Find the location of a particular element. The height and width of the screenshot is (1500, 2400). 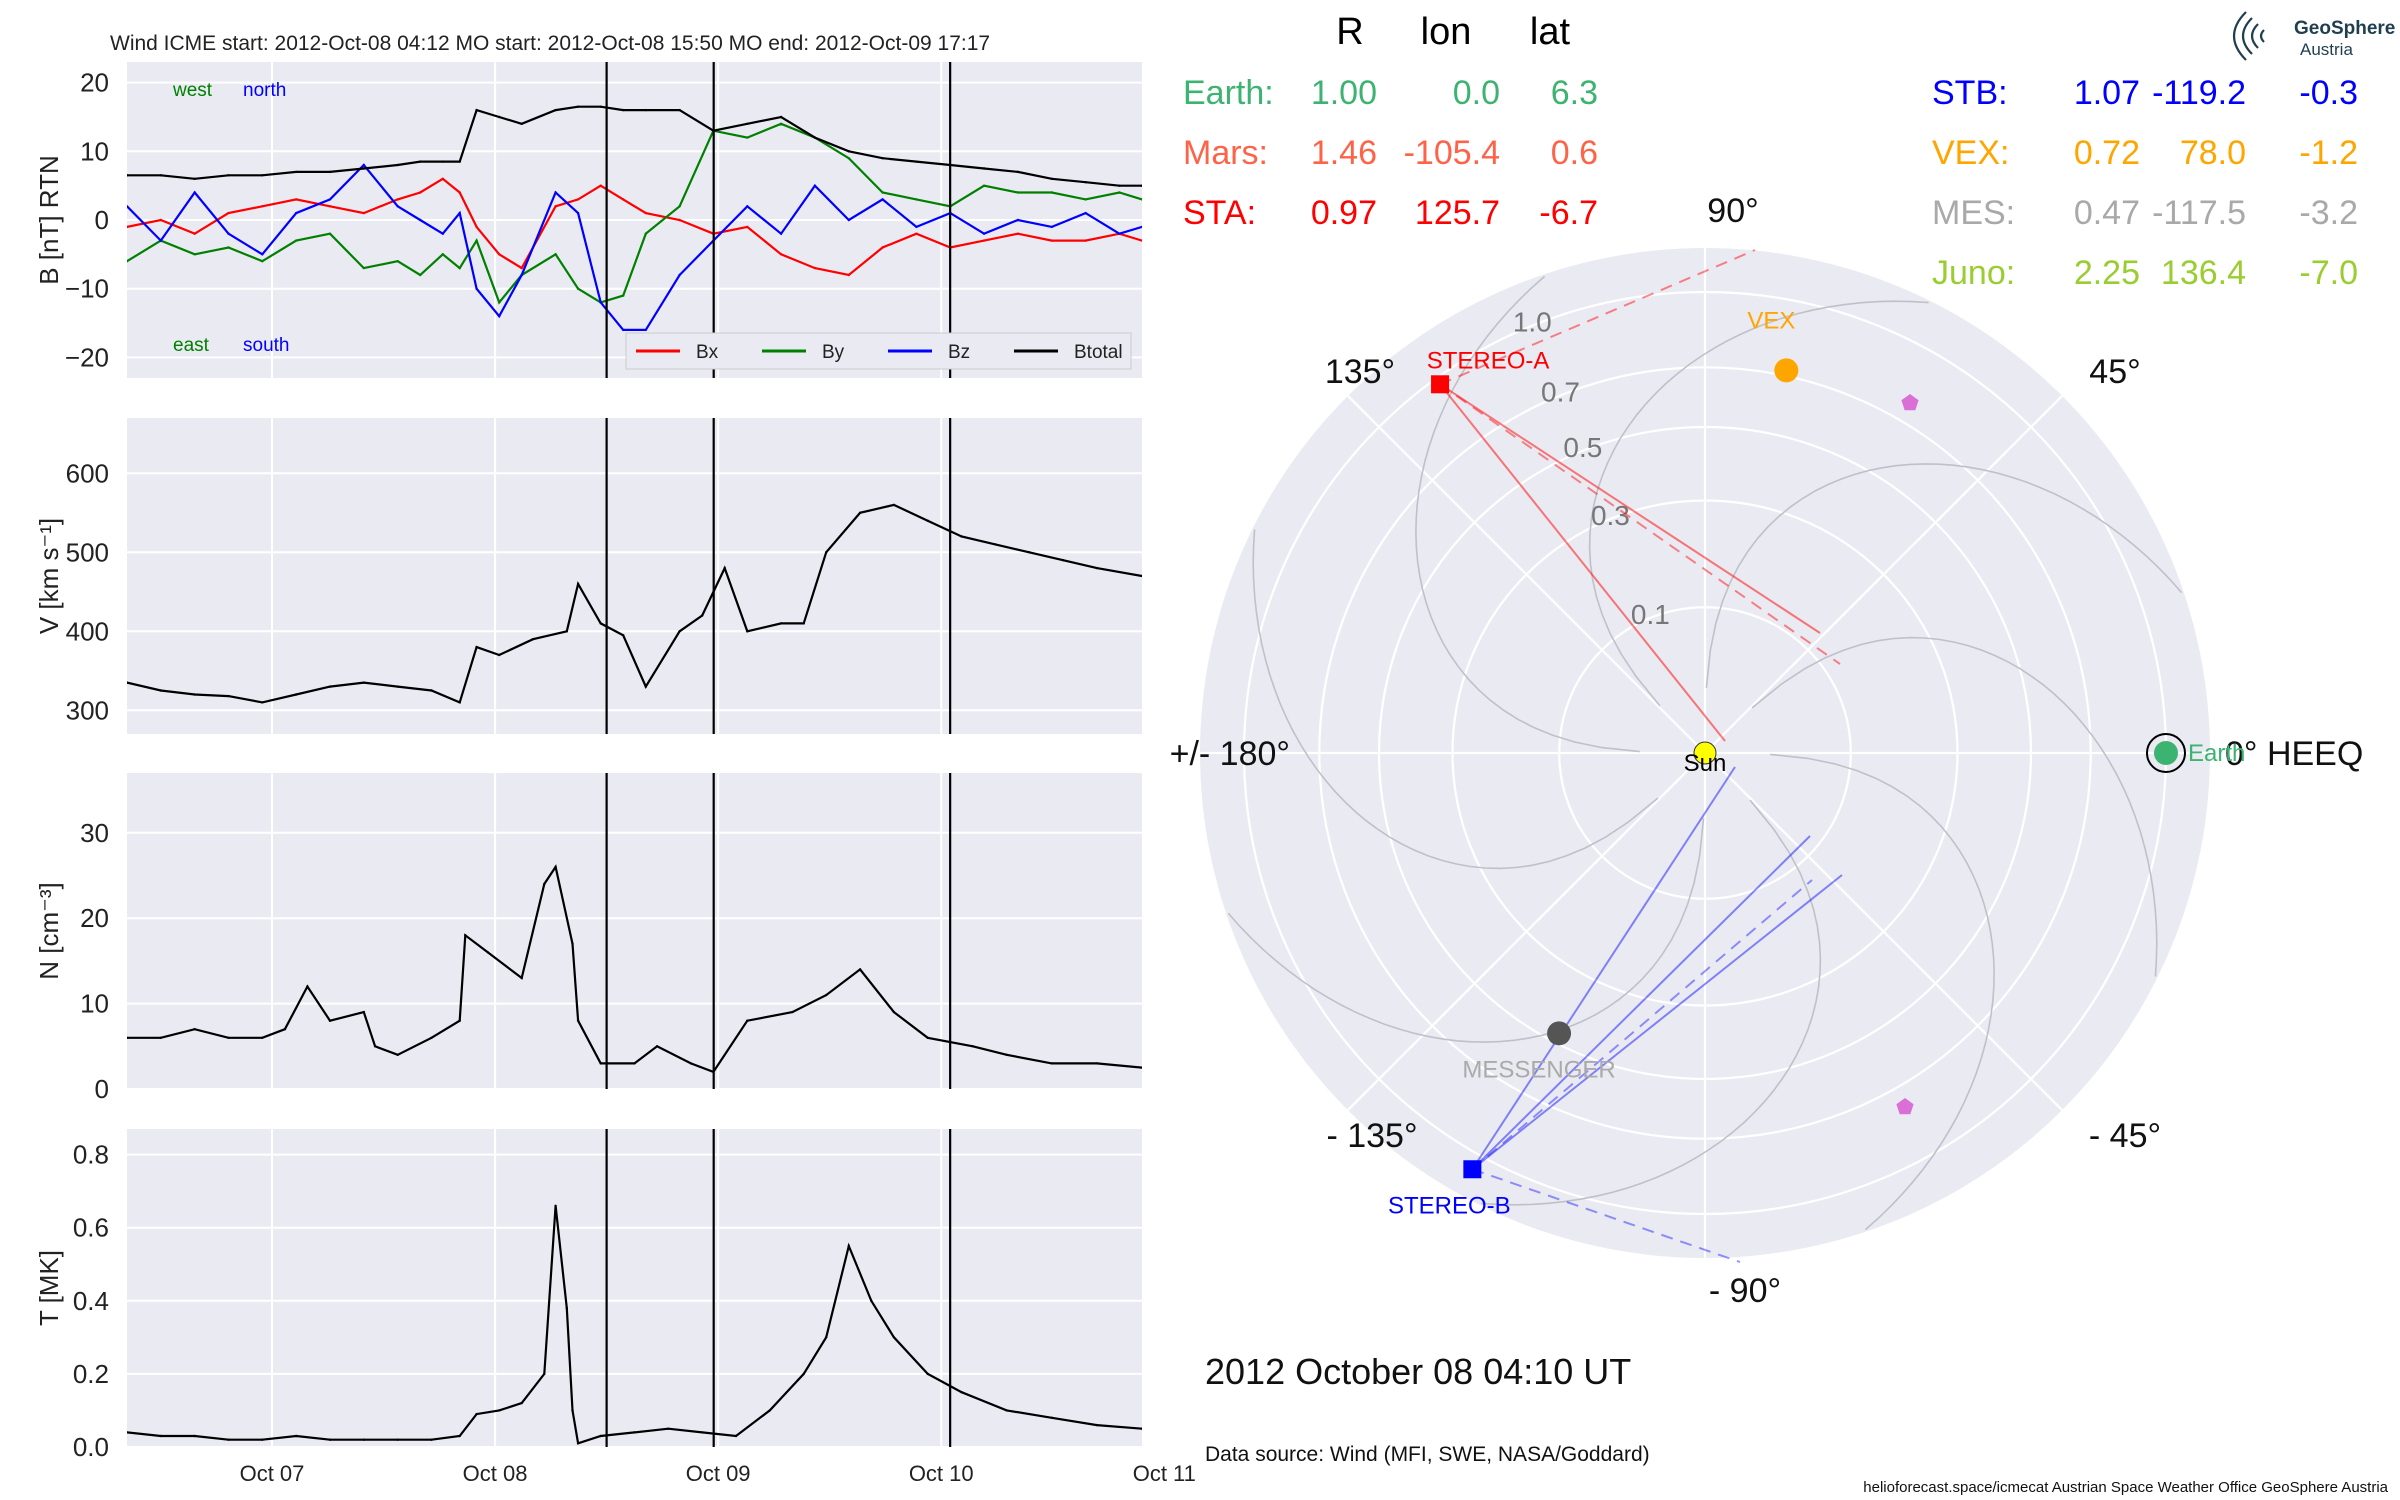

position-name: STB: is located at coordinates (1970, 93).